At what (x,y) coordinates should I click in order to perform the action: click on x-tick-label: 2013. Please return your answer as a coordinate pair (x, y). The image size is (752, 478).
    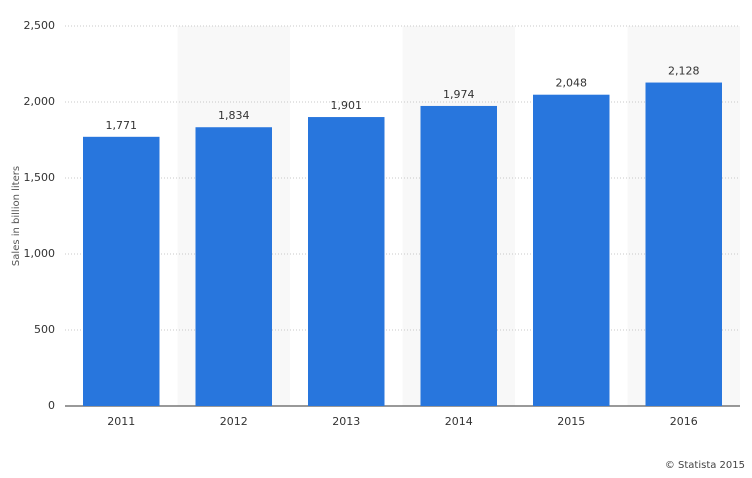
    Looking at the image, I should click on (346, 421).